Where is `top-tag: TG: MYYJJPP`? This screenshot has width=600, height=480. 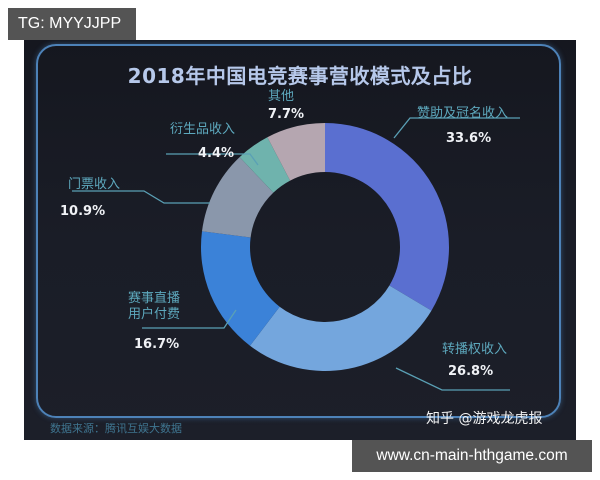
top-tag: TG: MYYJJPP is located at coordinates (72, 24).